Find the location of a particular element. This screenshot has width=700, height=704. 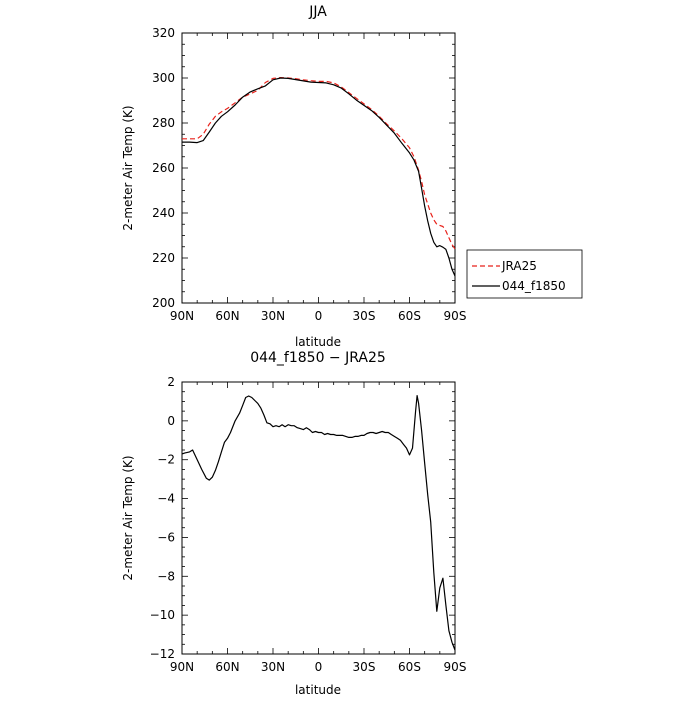

y-tick-label: −12 is located at coordinates (162, 654).